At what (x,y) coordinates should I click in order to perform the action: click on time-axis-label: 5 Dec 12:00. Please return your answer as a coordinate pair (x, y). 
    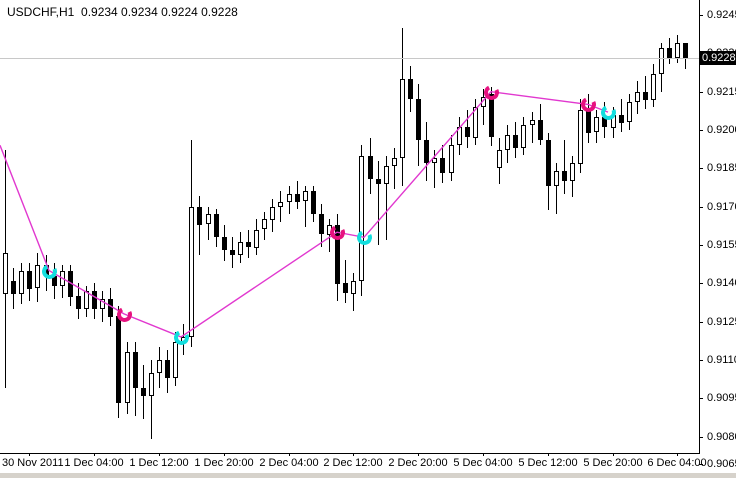
    Looking at the image, I should click on (548, 463).